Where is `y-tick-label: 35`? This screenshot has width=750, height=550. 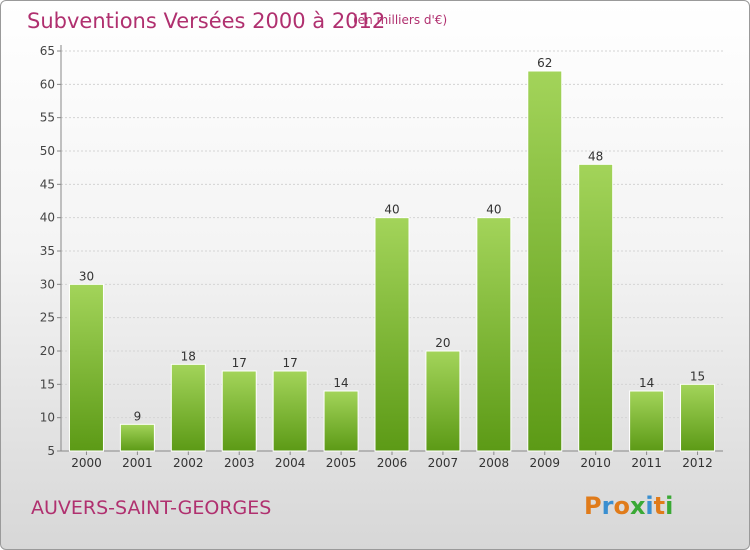
y-tick-label: 35 is located at coordinates (47, 251).